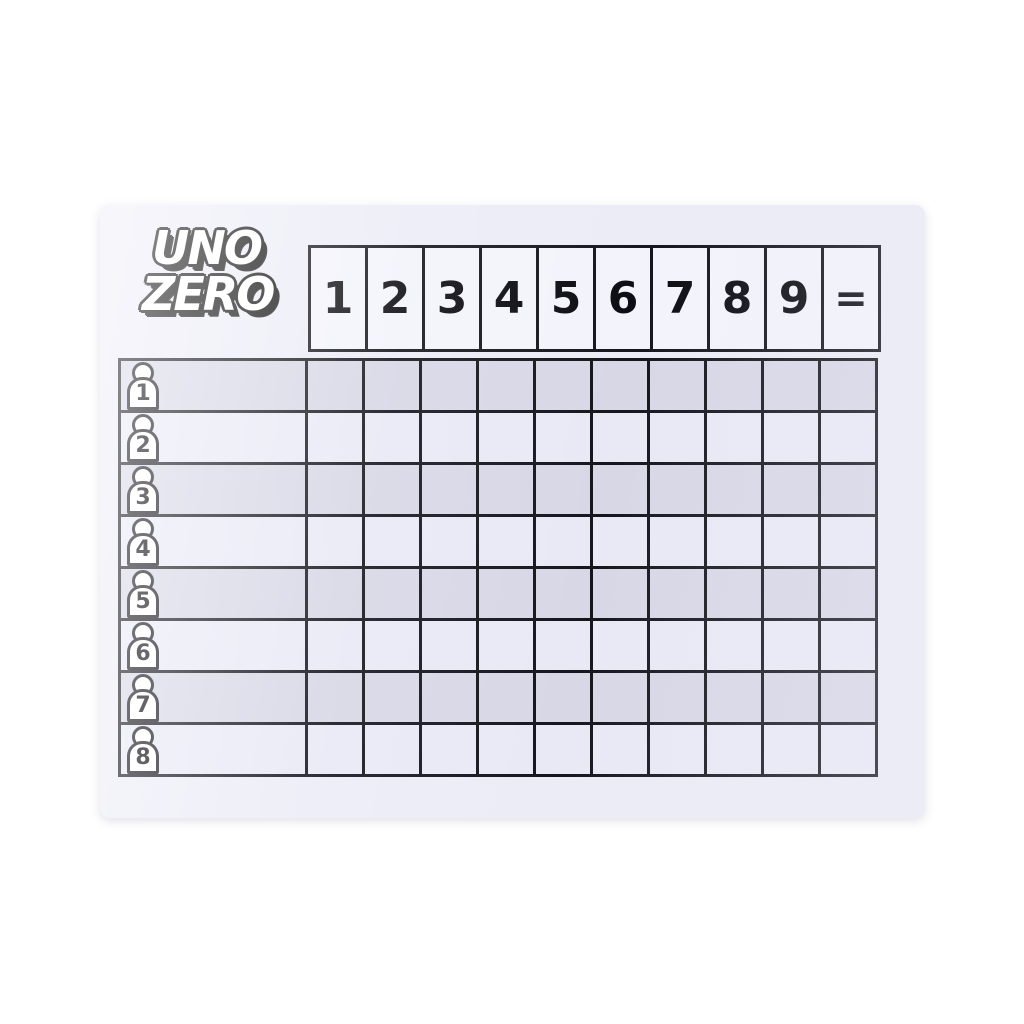 The height and width of the screenshot is (1024, 1024). I want to click on player-pawn-icon: 5, so click(144, 593).